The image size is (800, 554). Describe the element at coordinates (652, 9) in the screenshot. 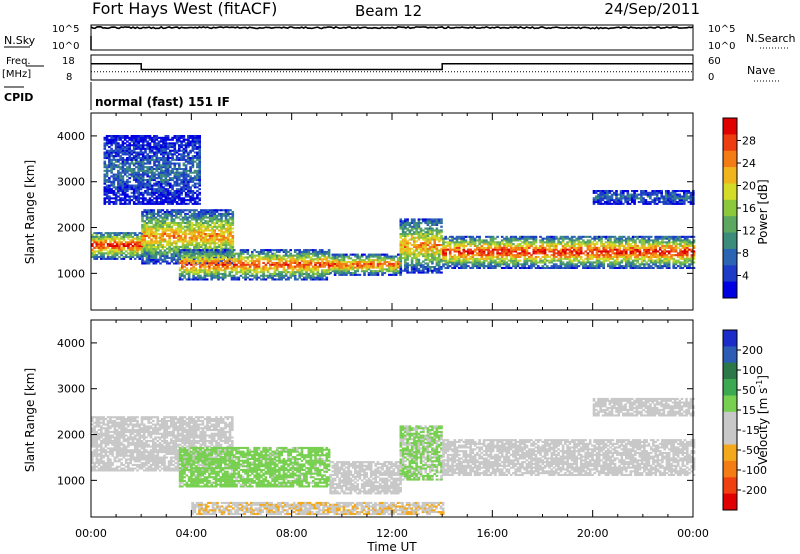

I see `date-label: 24/Sep/2011` at that location.